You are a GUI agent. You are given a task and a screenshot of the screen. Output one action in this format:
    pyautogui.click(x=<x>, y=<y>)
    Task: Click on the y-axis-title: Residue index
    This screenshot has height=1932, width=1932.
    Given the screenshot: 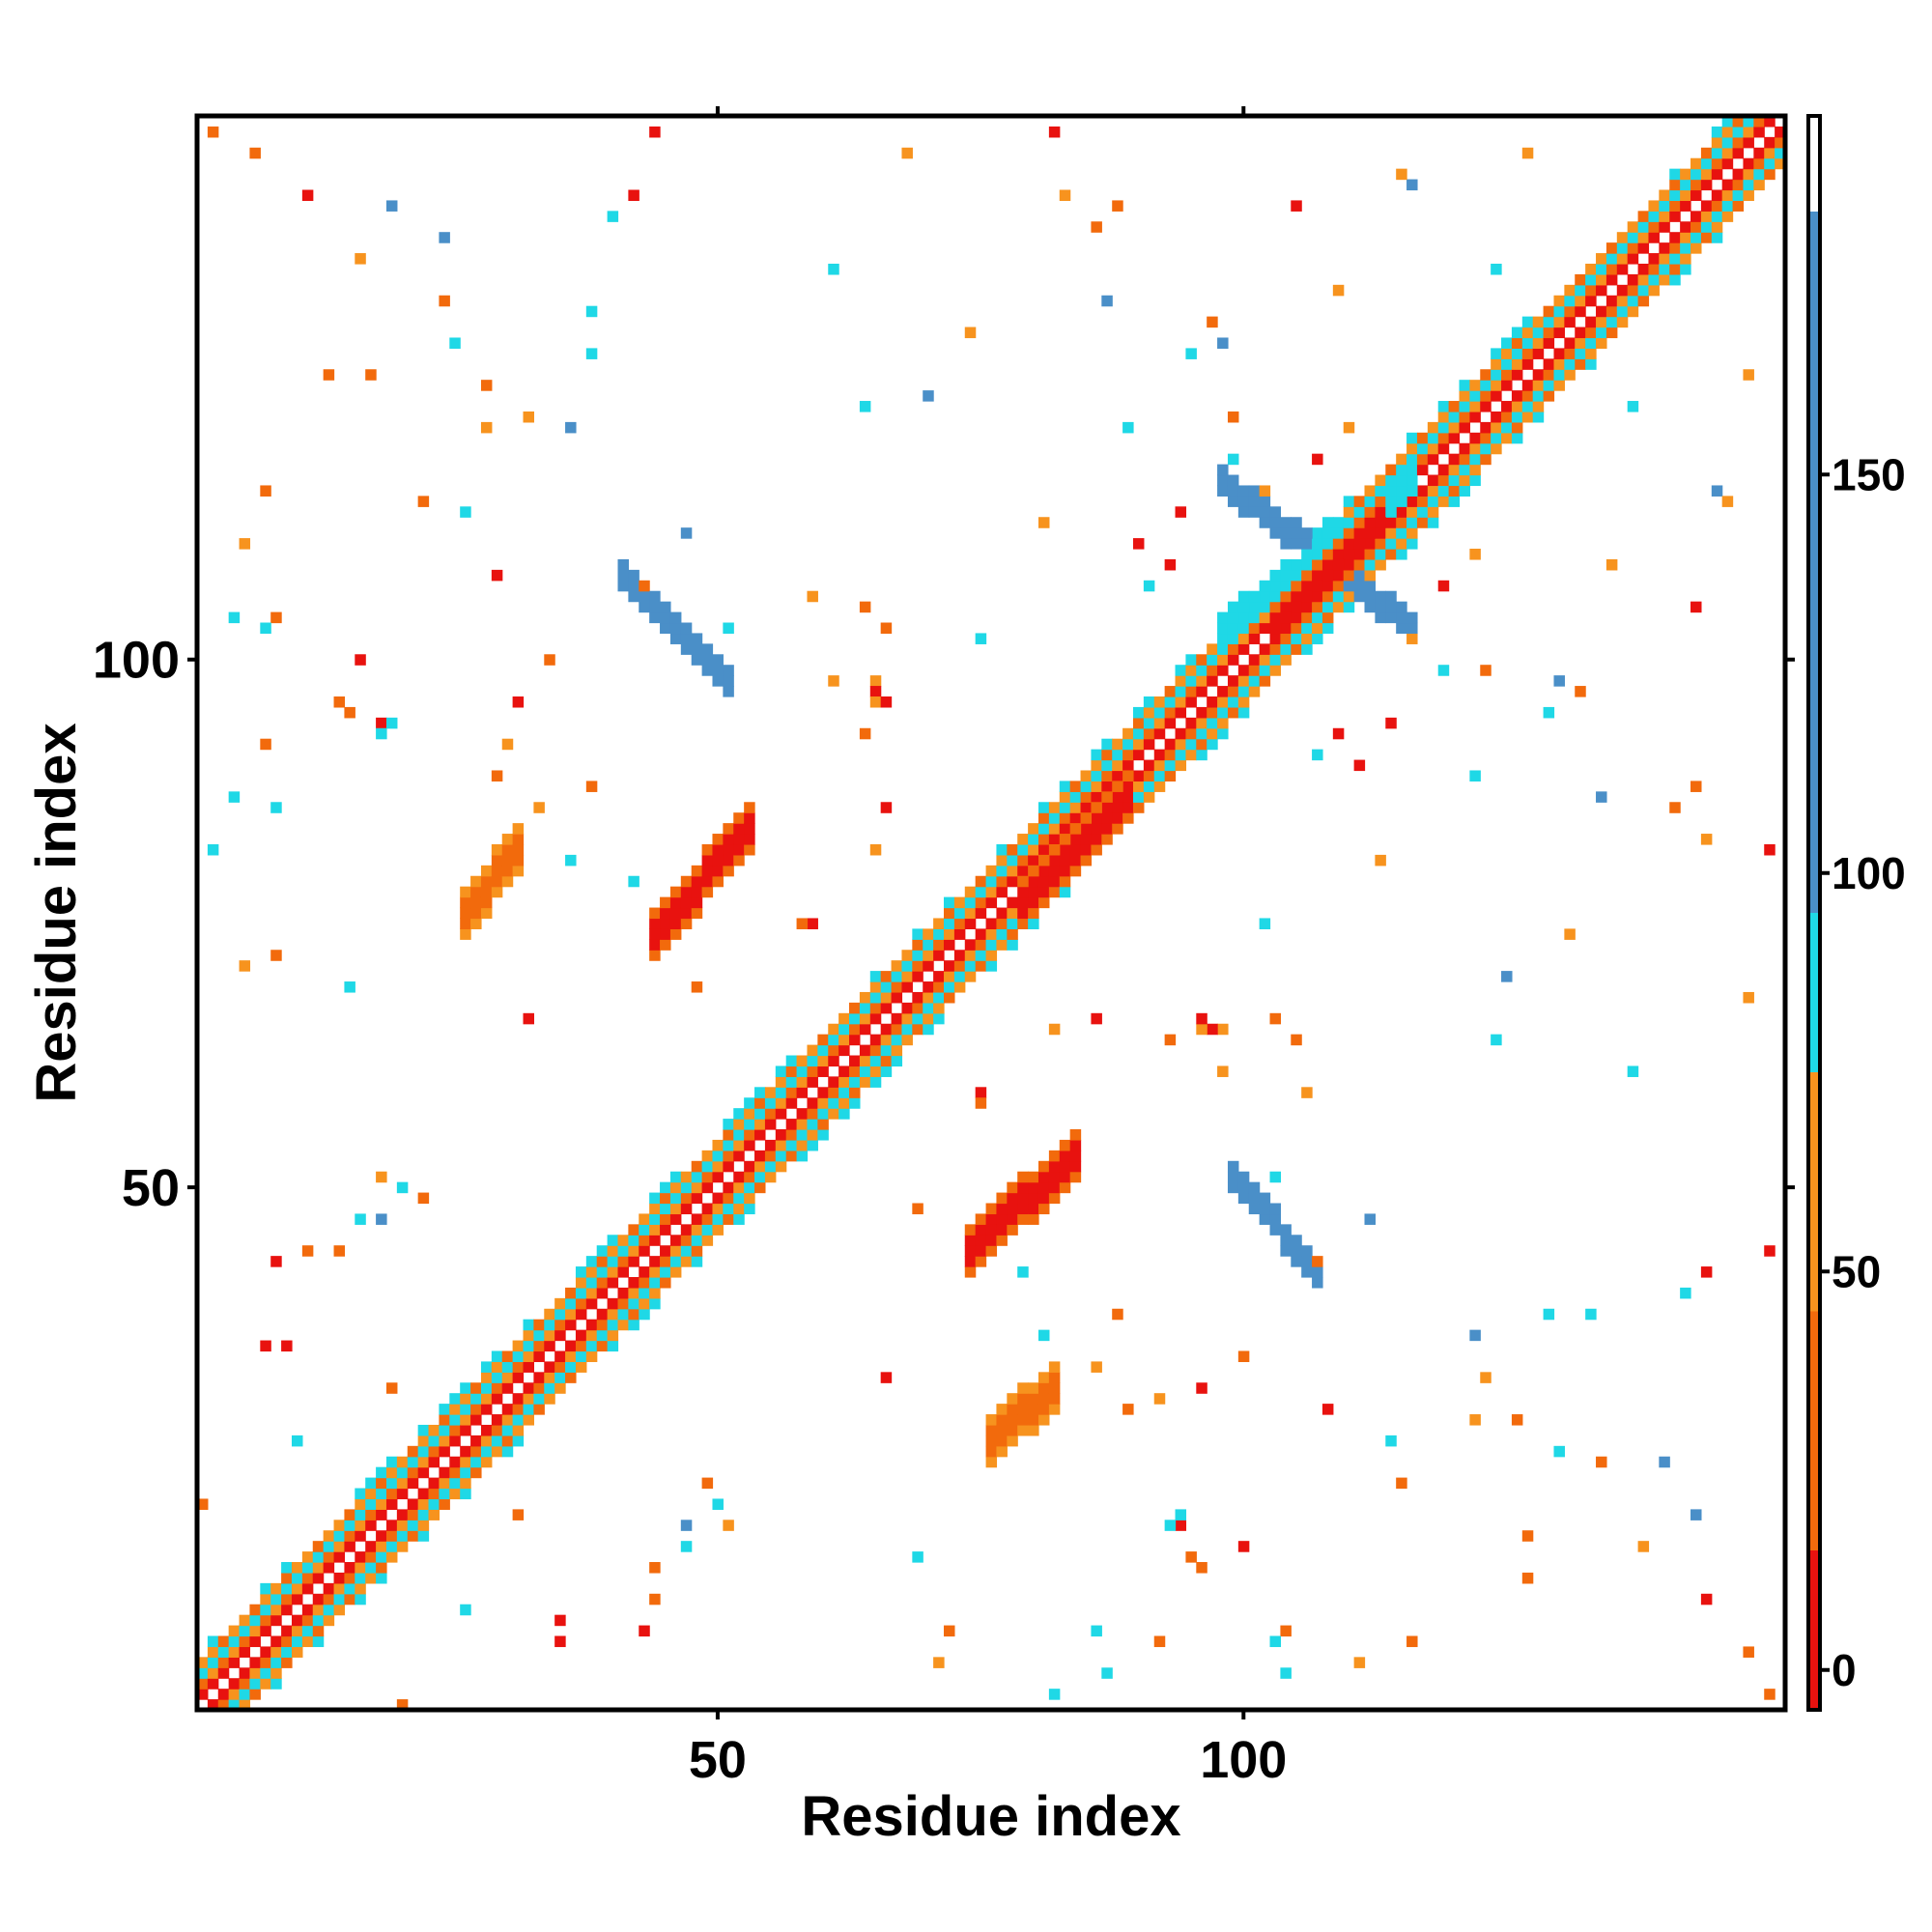 What is the action you would take?
    pyautogui.click(x=56, y=912)
    